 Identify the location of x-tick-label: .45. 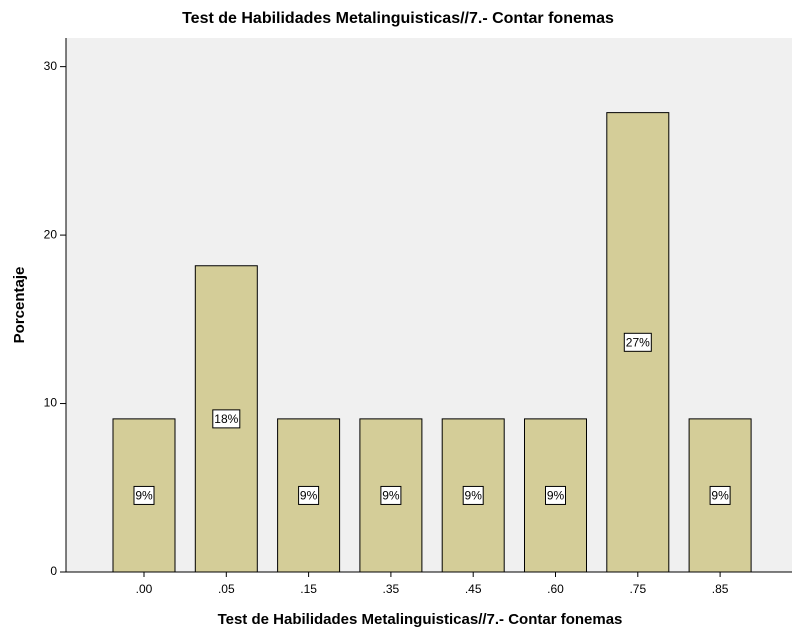
(473, 589).